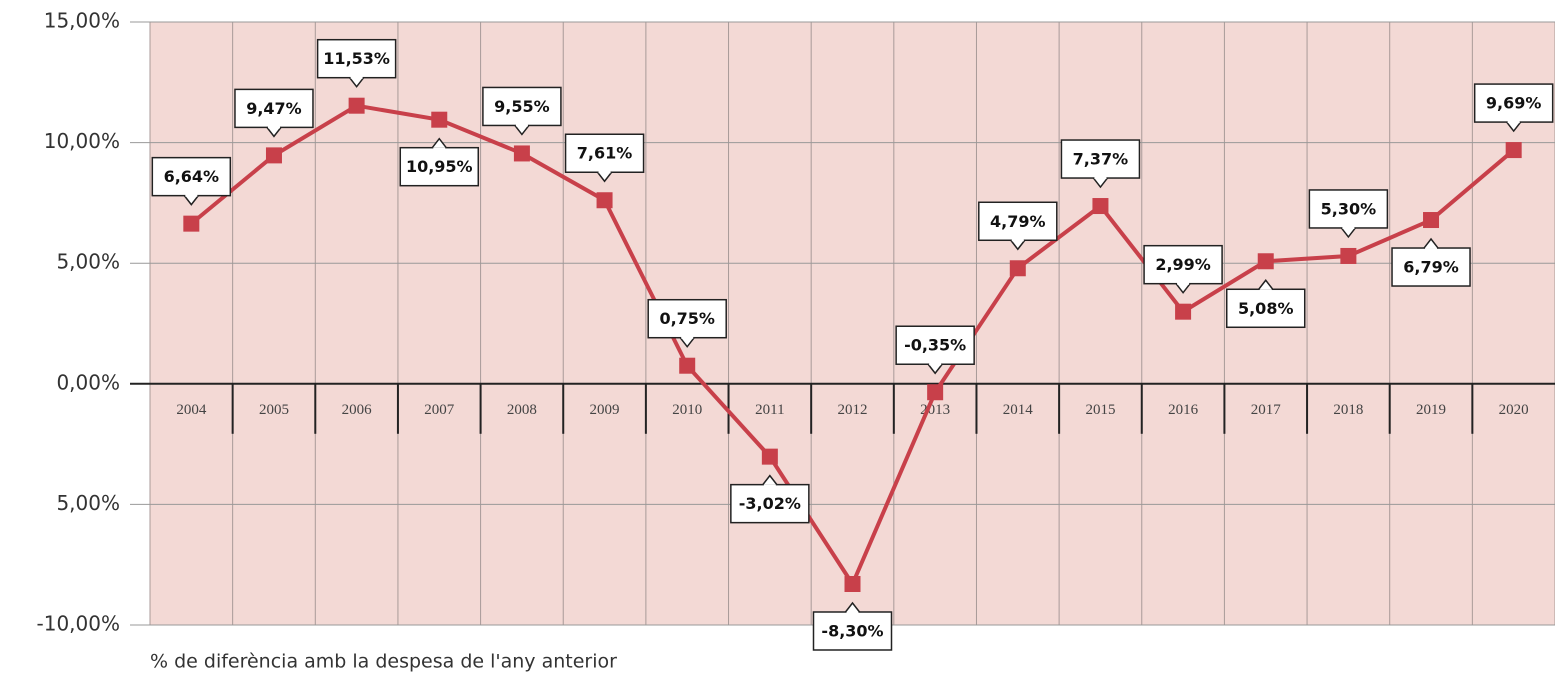  I want to click on value-label: -8,30%, so click(852, 630).